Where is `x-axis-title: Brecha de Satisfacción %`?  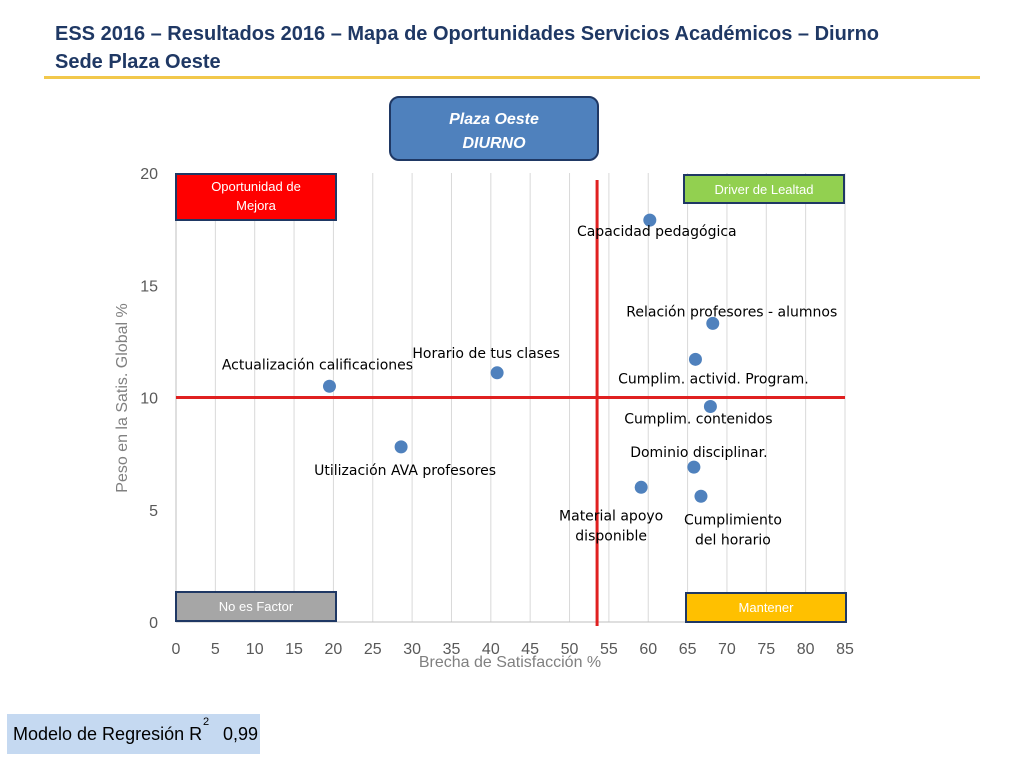
x-axis-title: Brecha de Satisfacción % is located at coordinates (510, 662).